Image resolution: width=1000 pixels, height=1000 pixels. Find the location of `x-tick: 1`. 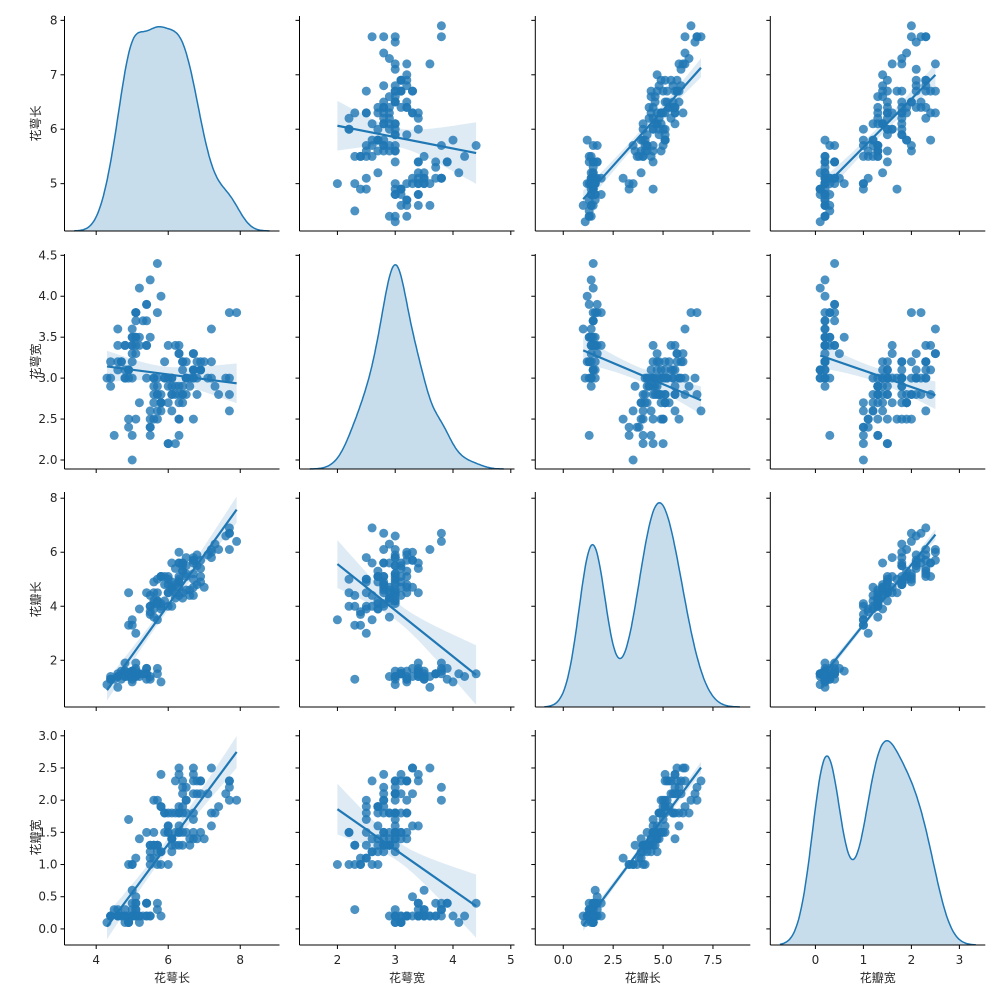

x-tick: 1 is located at coordinates (864, 956).